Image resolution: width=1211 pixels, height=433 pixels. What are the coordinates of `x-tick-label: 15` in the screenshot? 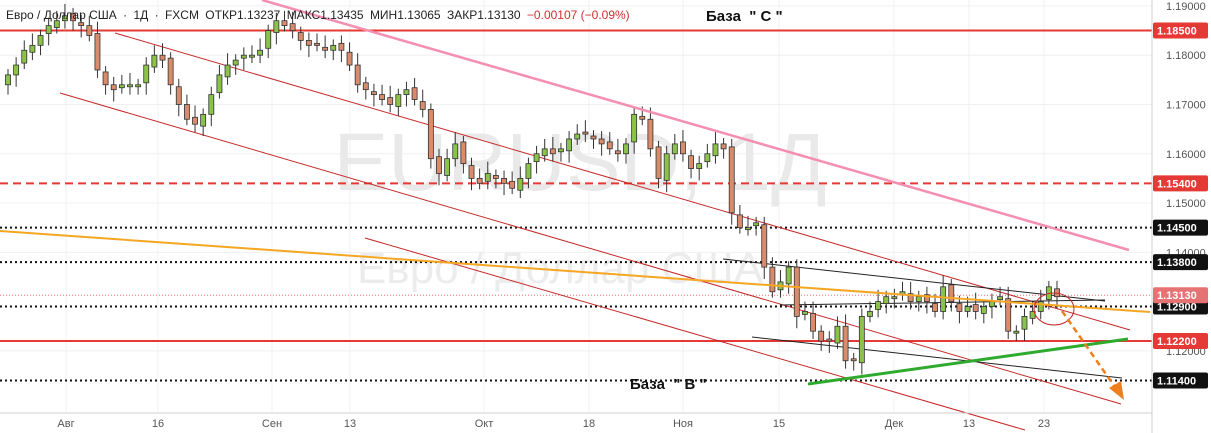 It's located at (779, 424).